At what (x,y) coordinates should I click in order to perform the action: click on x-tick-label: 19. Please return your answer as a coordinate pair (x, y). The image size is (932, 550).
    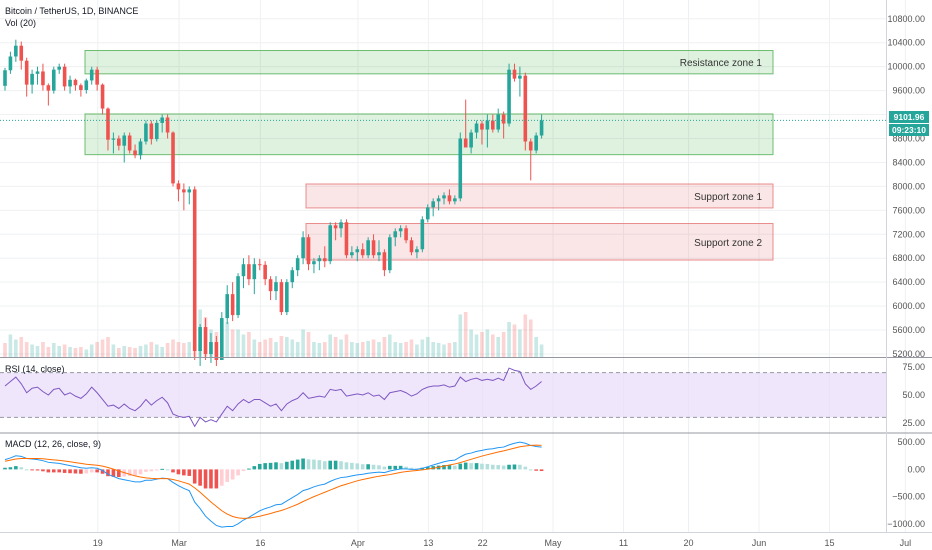
    Looking at the image, I should click on (98, 543).